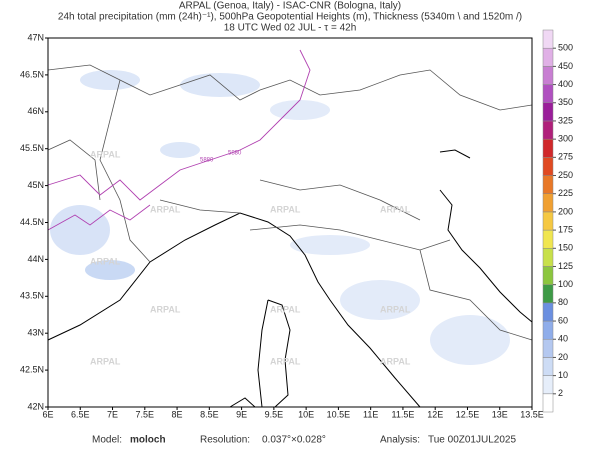 This screenshot has height=450, width=600. What do you see at coordinates (32, 222) in the screenshot?
I see `y-tick-label: 44.5N` at bounding box center [32, 222].